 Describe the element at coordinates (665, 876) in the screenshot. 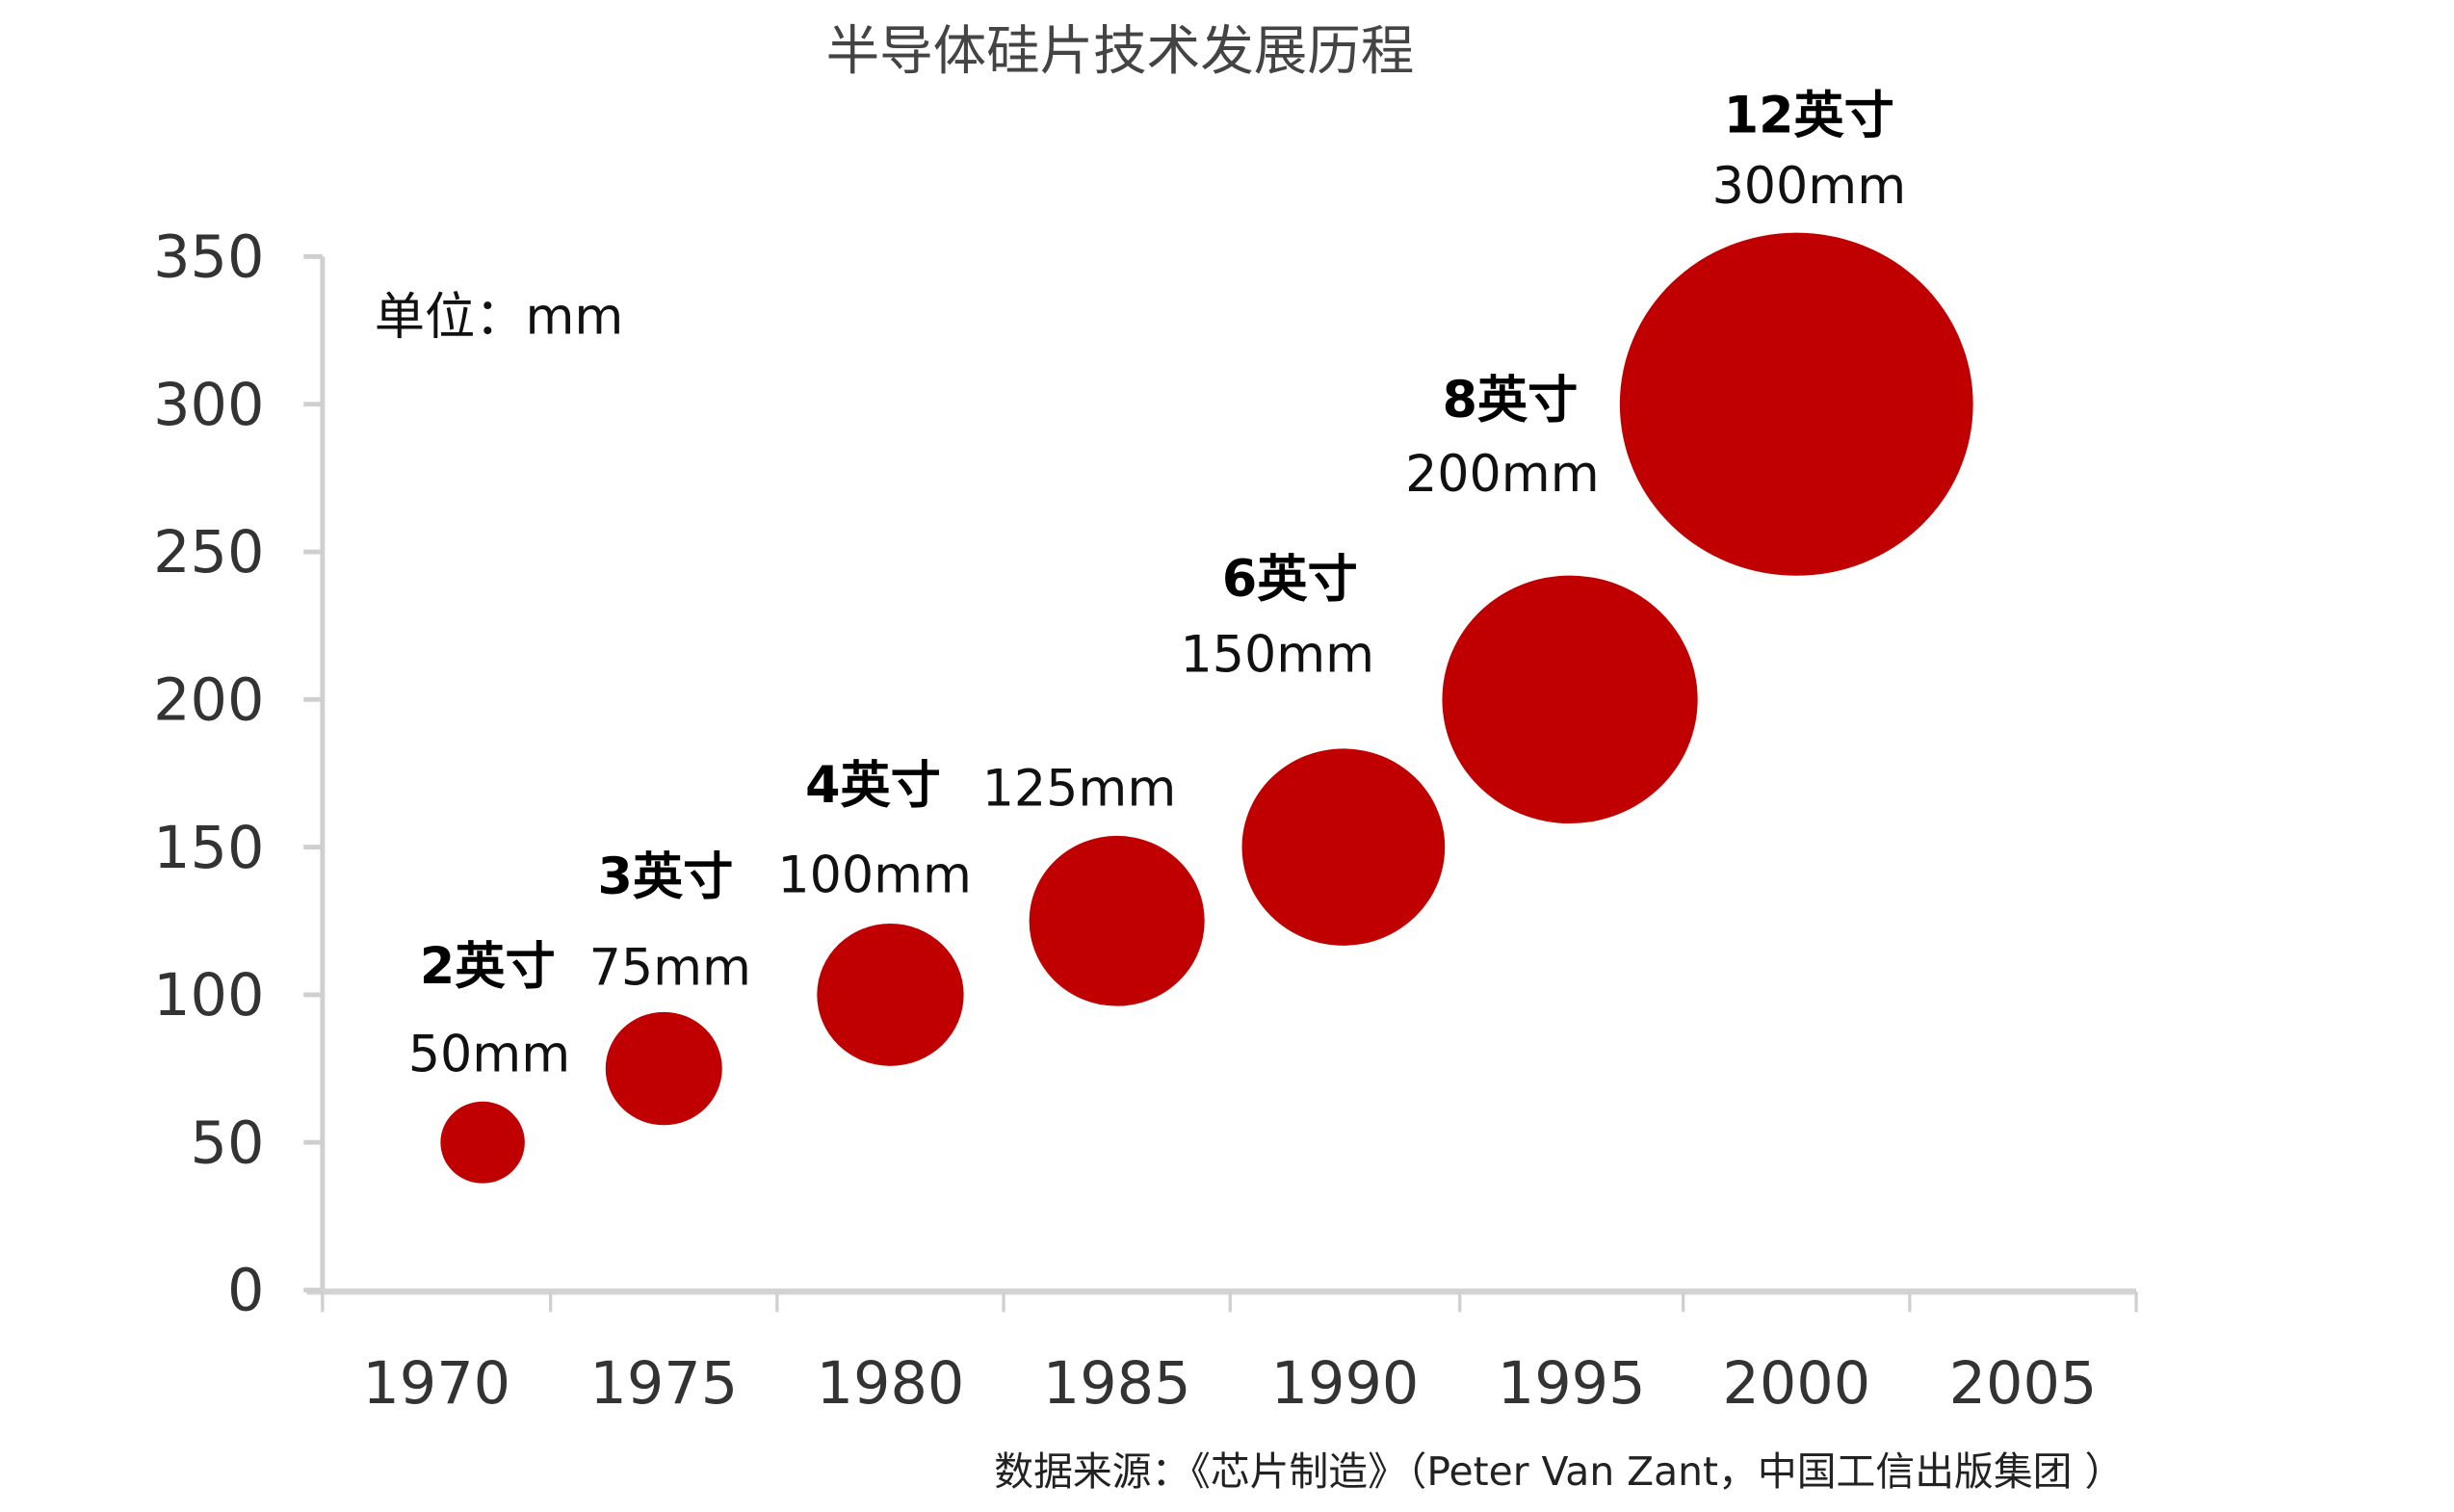

I see `bubble-inch-label: 3英寸` at that location.